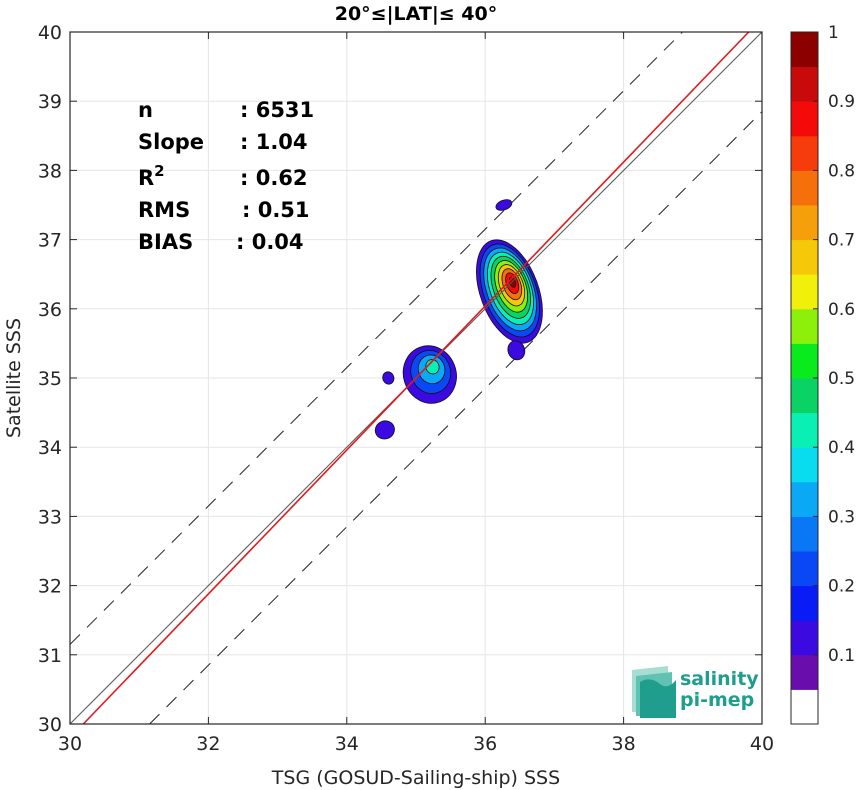 The height and width of the screenshot is (790, 858). Describe the element at coordinates (841, 587) in the screenshot. I see `colorbar-tick-label: 0.2` at that location.